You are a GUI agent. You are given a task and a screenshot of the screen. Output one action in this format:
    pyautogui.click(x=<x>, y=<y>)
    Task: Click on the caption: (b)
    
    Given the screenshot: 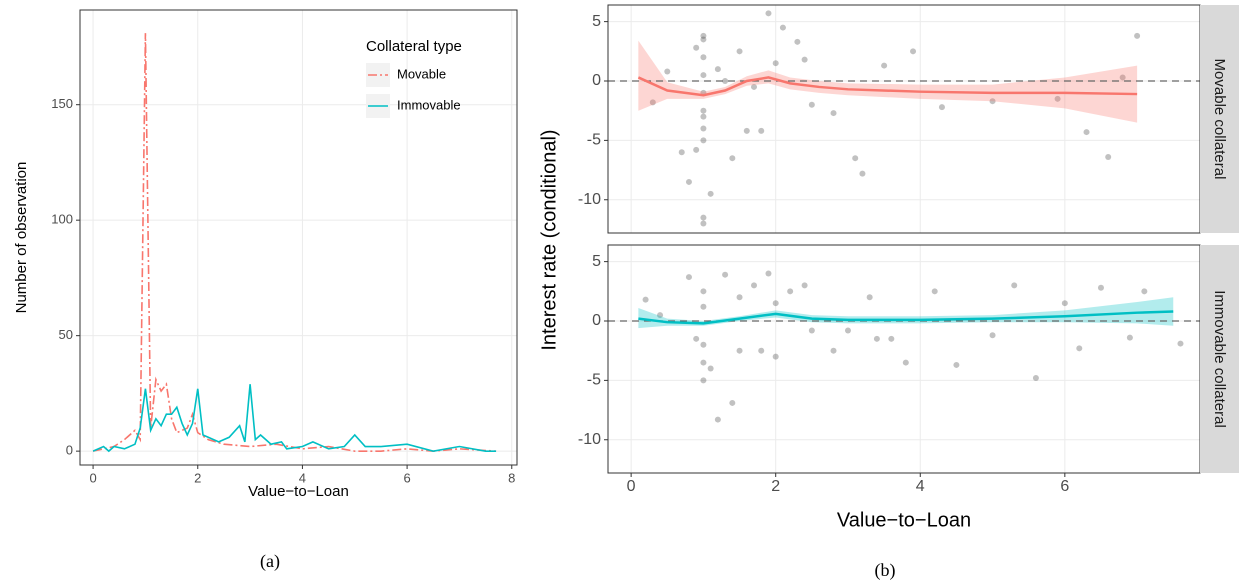 What is the action you would take?
    pyautogui.click(x=885, y=570)
    